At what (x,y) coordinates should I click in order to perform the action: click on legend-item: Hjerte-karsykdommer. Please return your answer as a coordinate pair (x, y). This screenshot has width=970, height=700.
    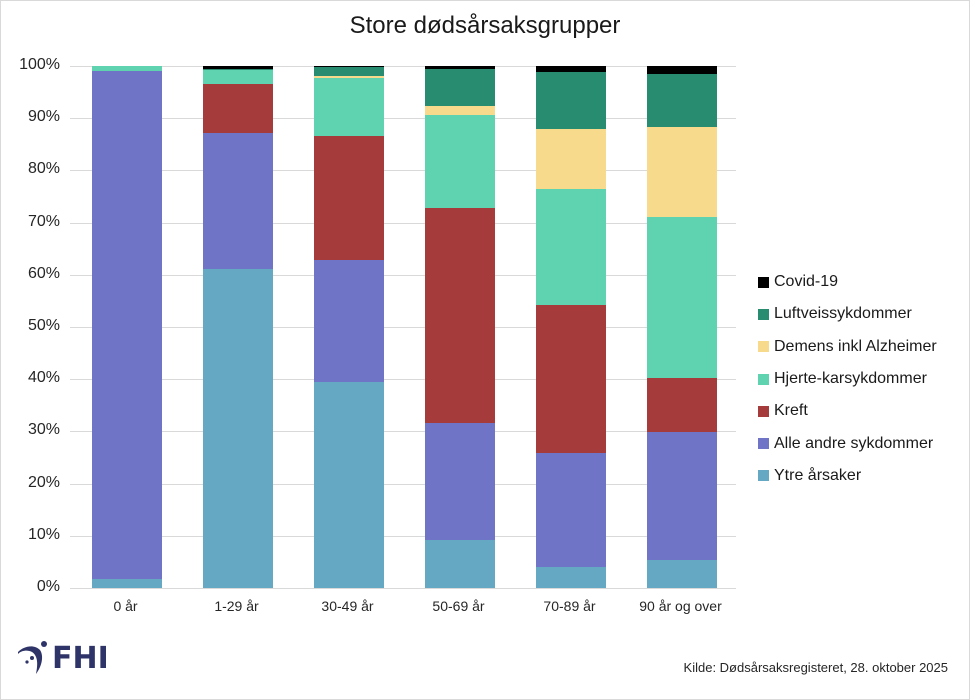
    Looking at the image, I should click on (847, 379).